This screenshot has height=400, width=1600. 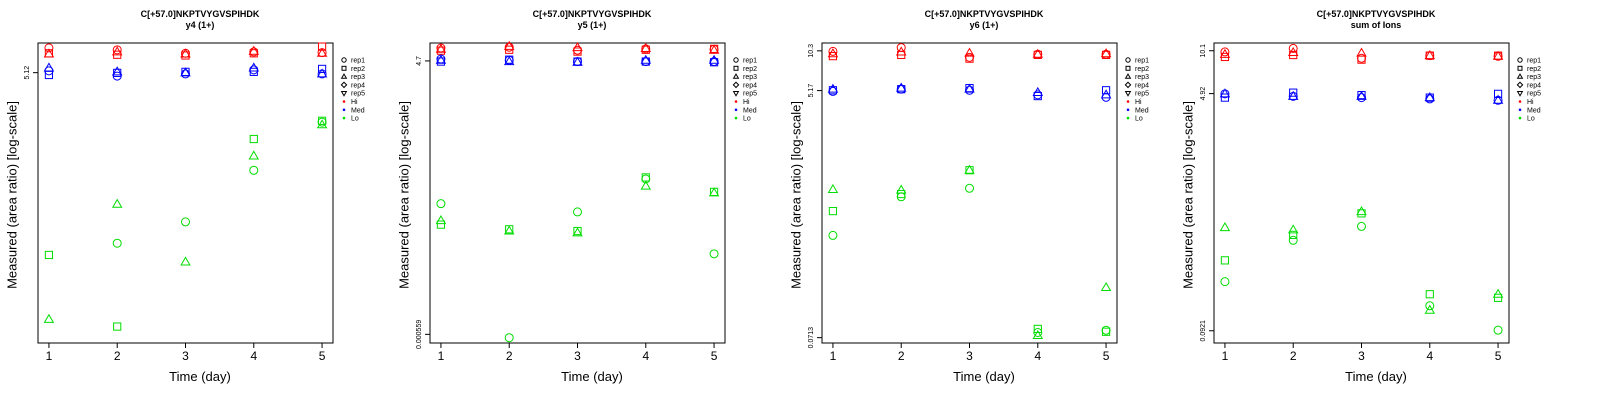 I want to click on chart-subtitle: sum of Ions, so click(x=1376, y=25).